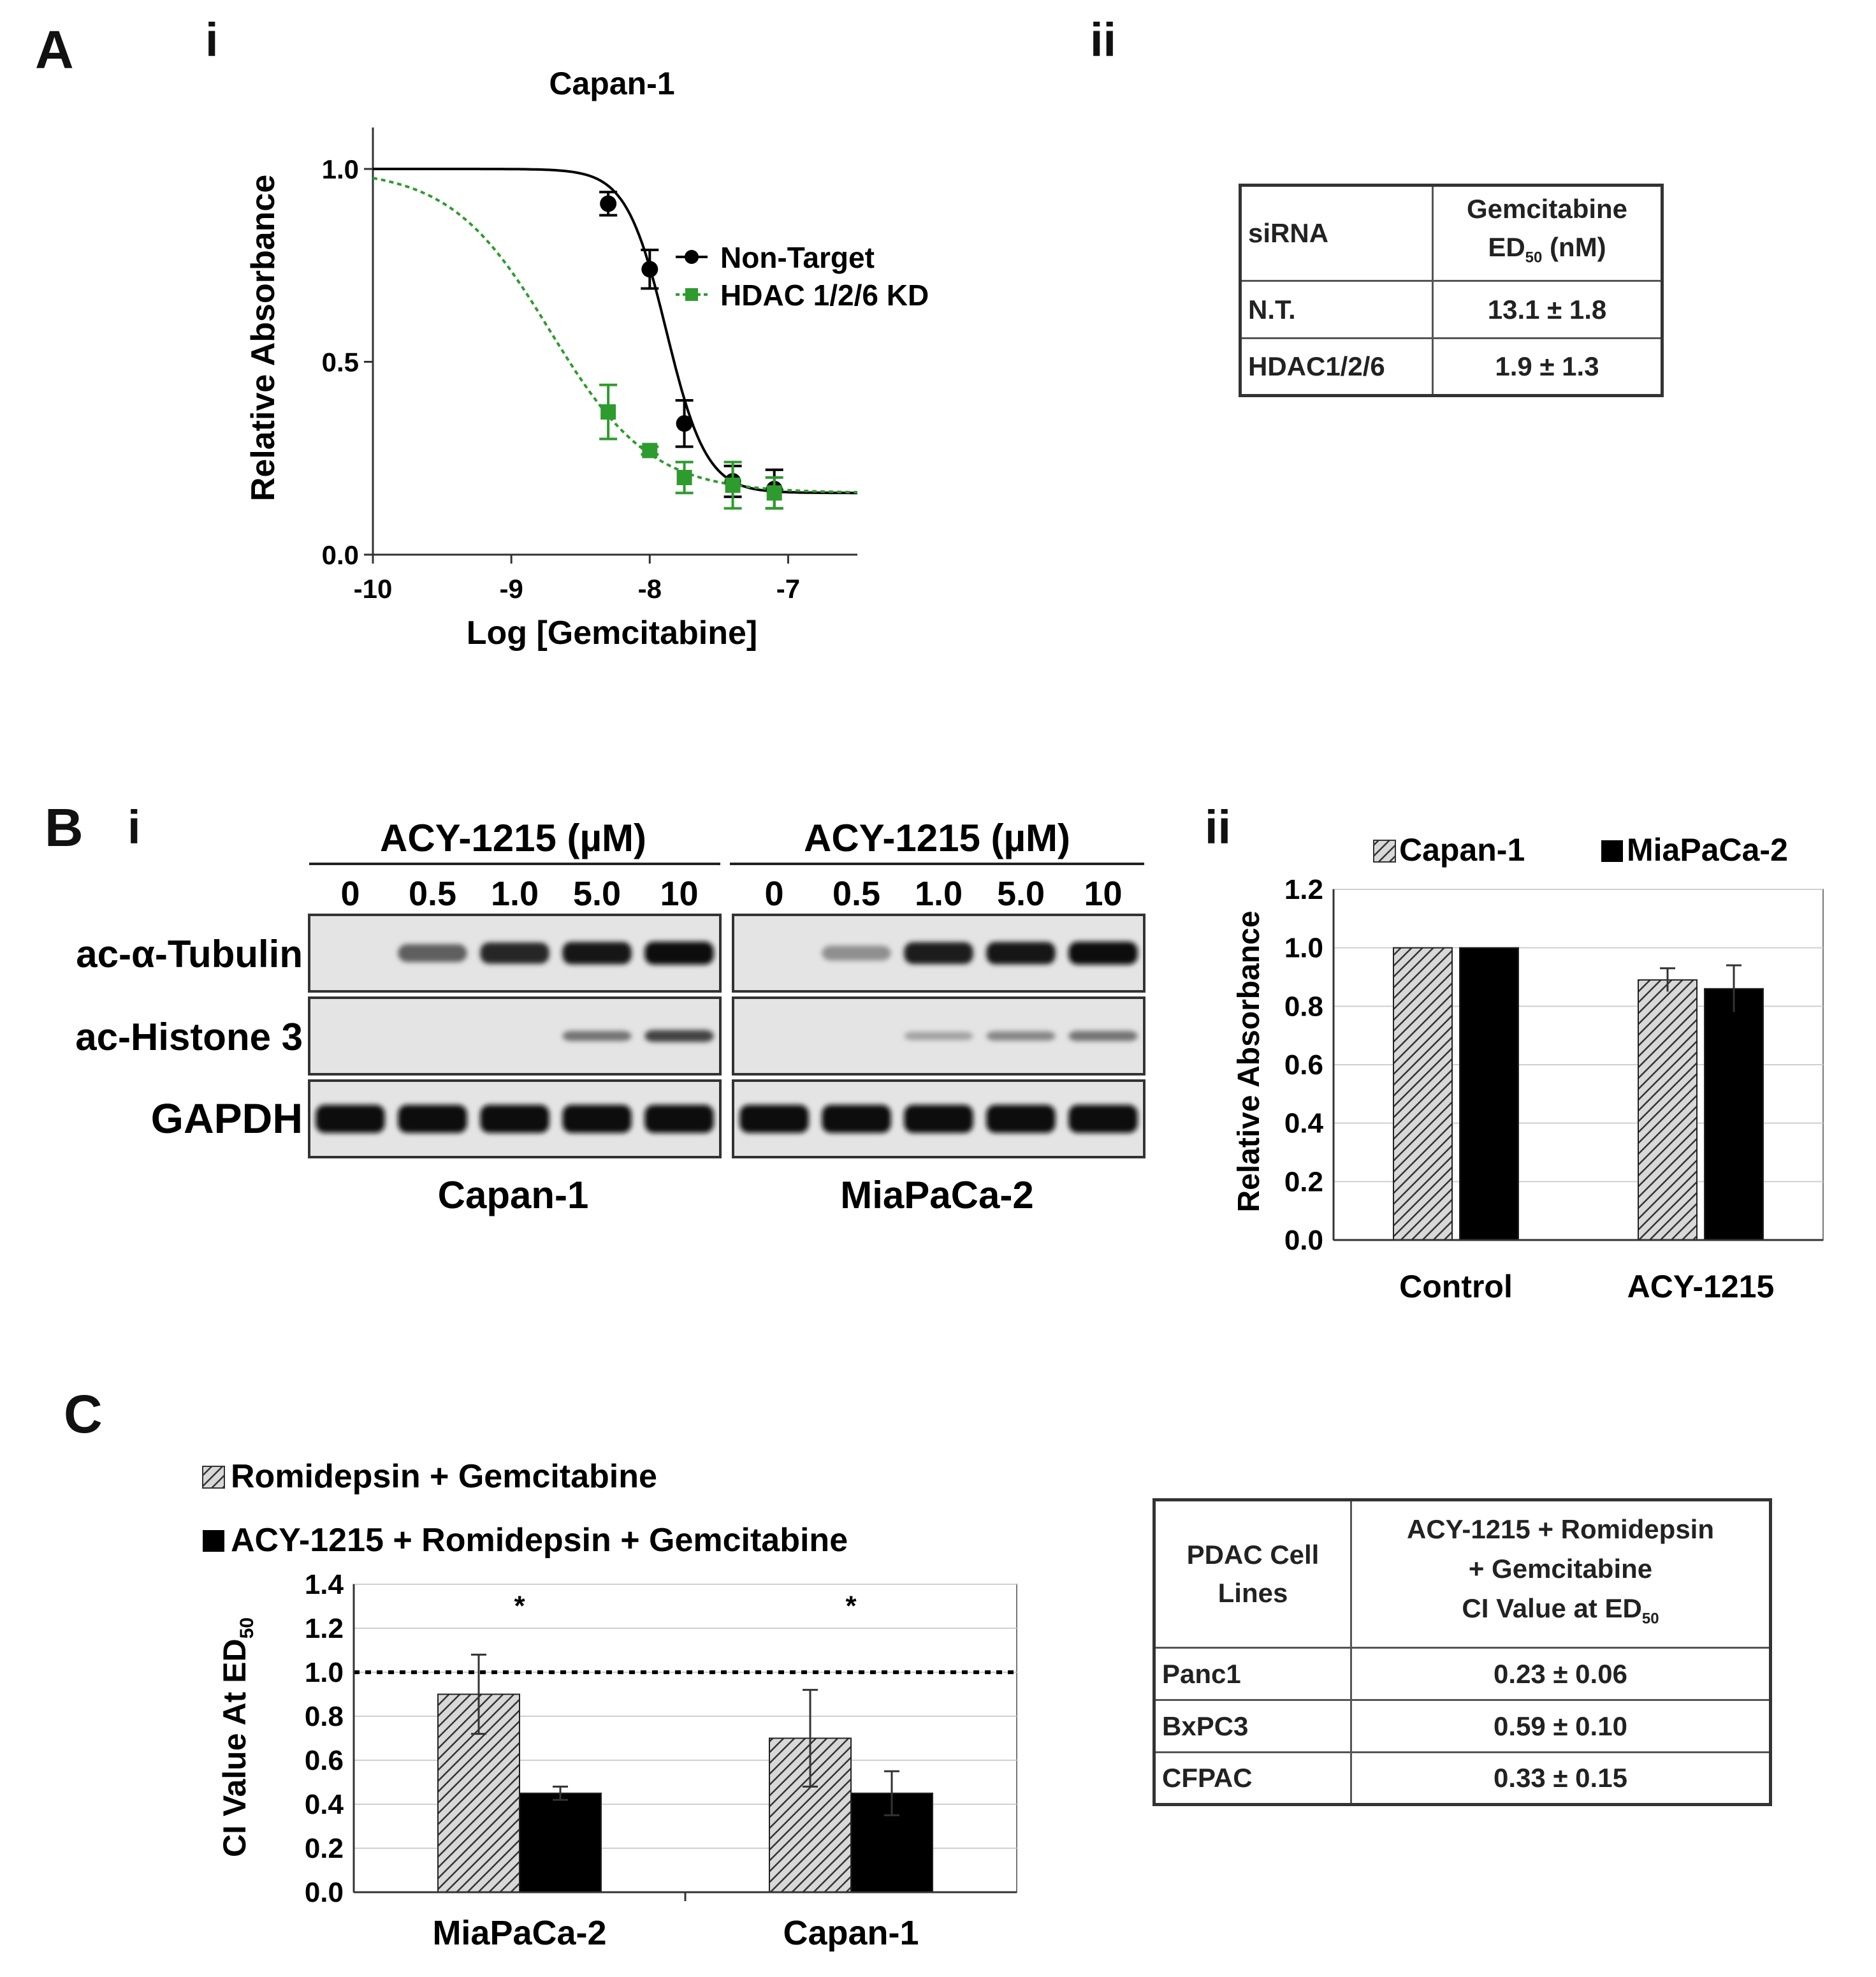 The image size is (1876, 1977). What do you see at coordinates (263, 338) in the screenshot?
I see `y-axis-label: Relative Absorbance` at bounding box center [263, 338].